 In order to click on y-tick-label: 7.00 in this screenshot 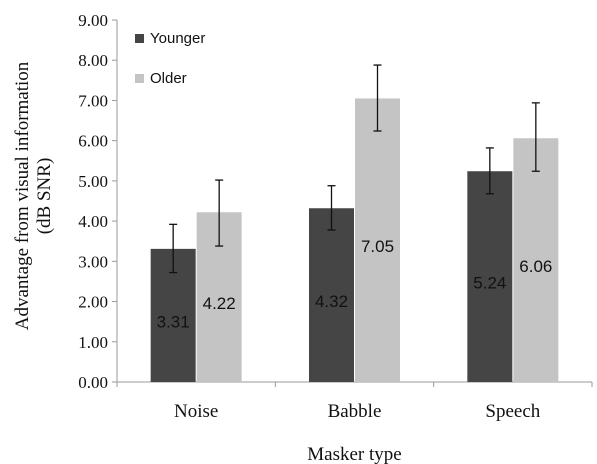, I will do `click(93, 100)`.